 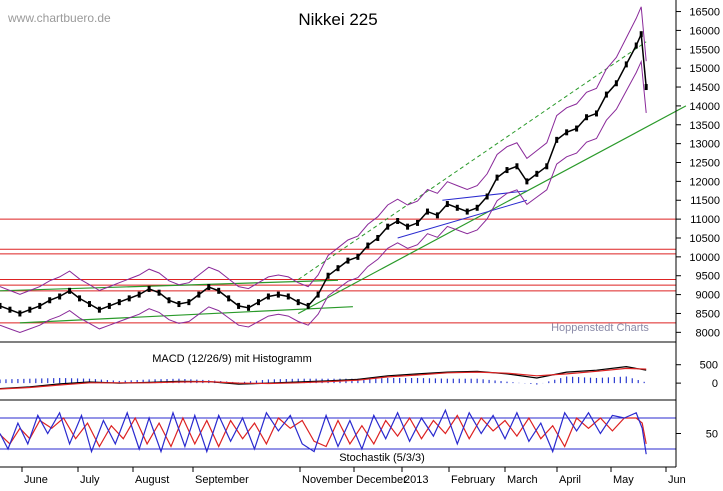 I want to click on price-tick-label: 16500, so click(x=704, y=13).